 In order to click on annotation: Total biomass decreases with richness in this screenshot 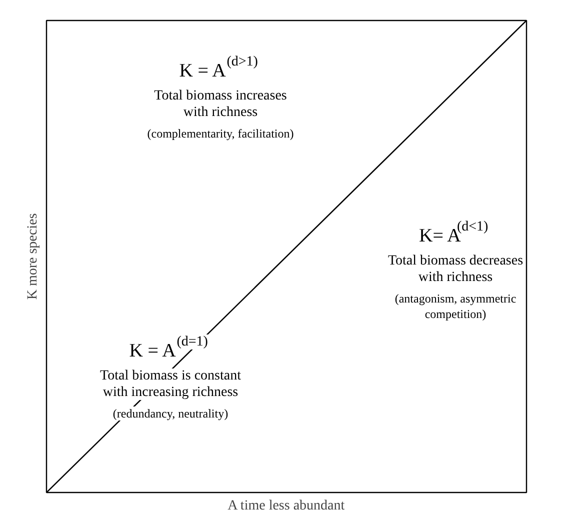, I will do `click(456, 269)`.